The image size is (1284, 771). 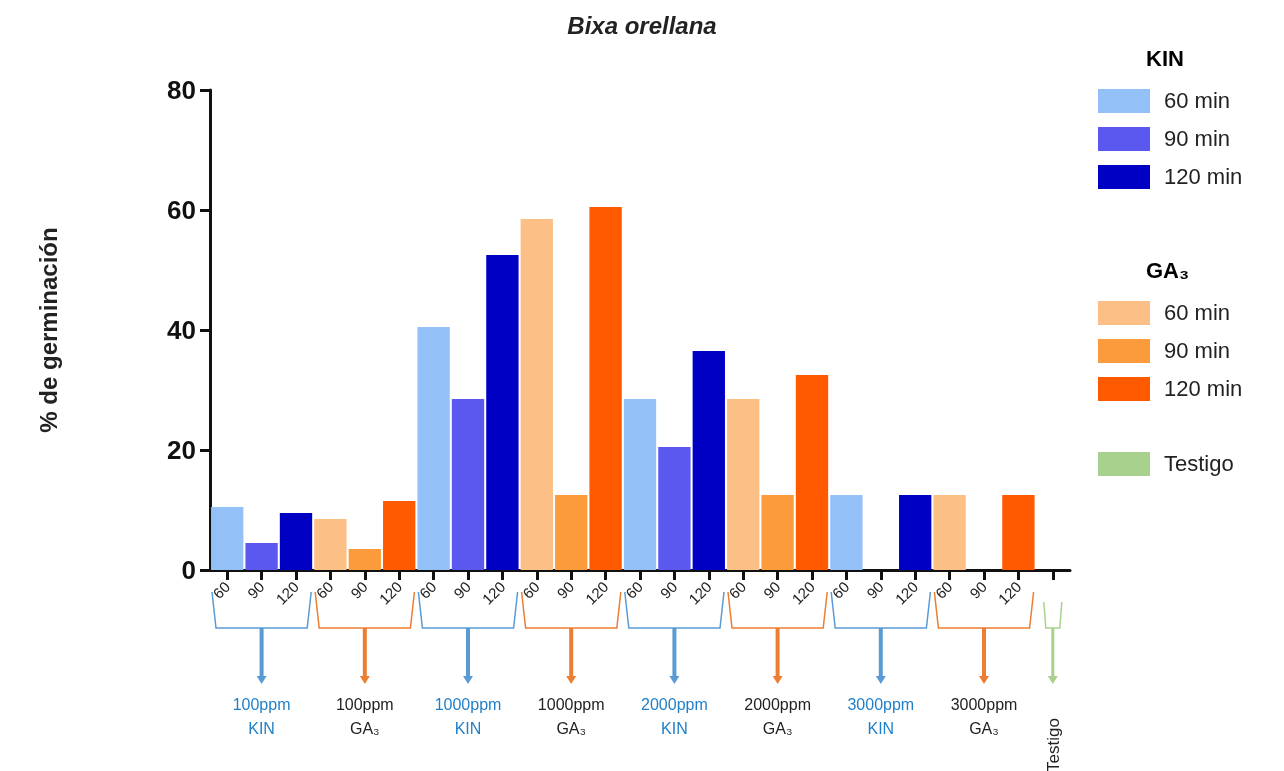 I want to click on y-tick-label: 0, so click(x=188, y=570).